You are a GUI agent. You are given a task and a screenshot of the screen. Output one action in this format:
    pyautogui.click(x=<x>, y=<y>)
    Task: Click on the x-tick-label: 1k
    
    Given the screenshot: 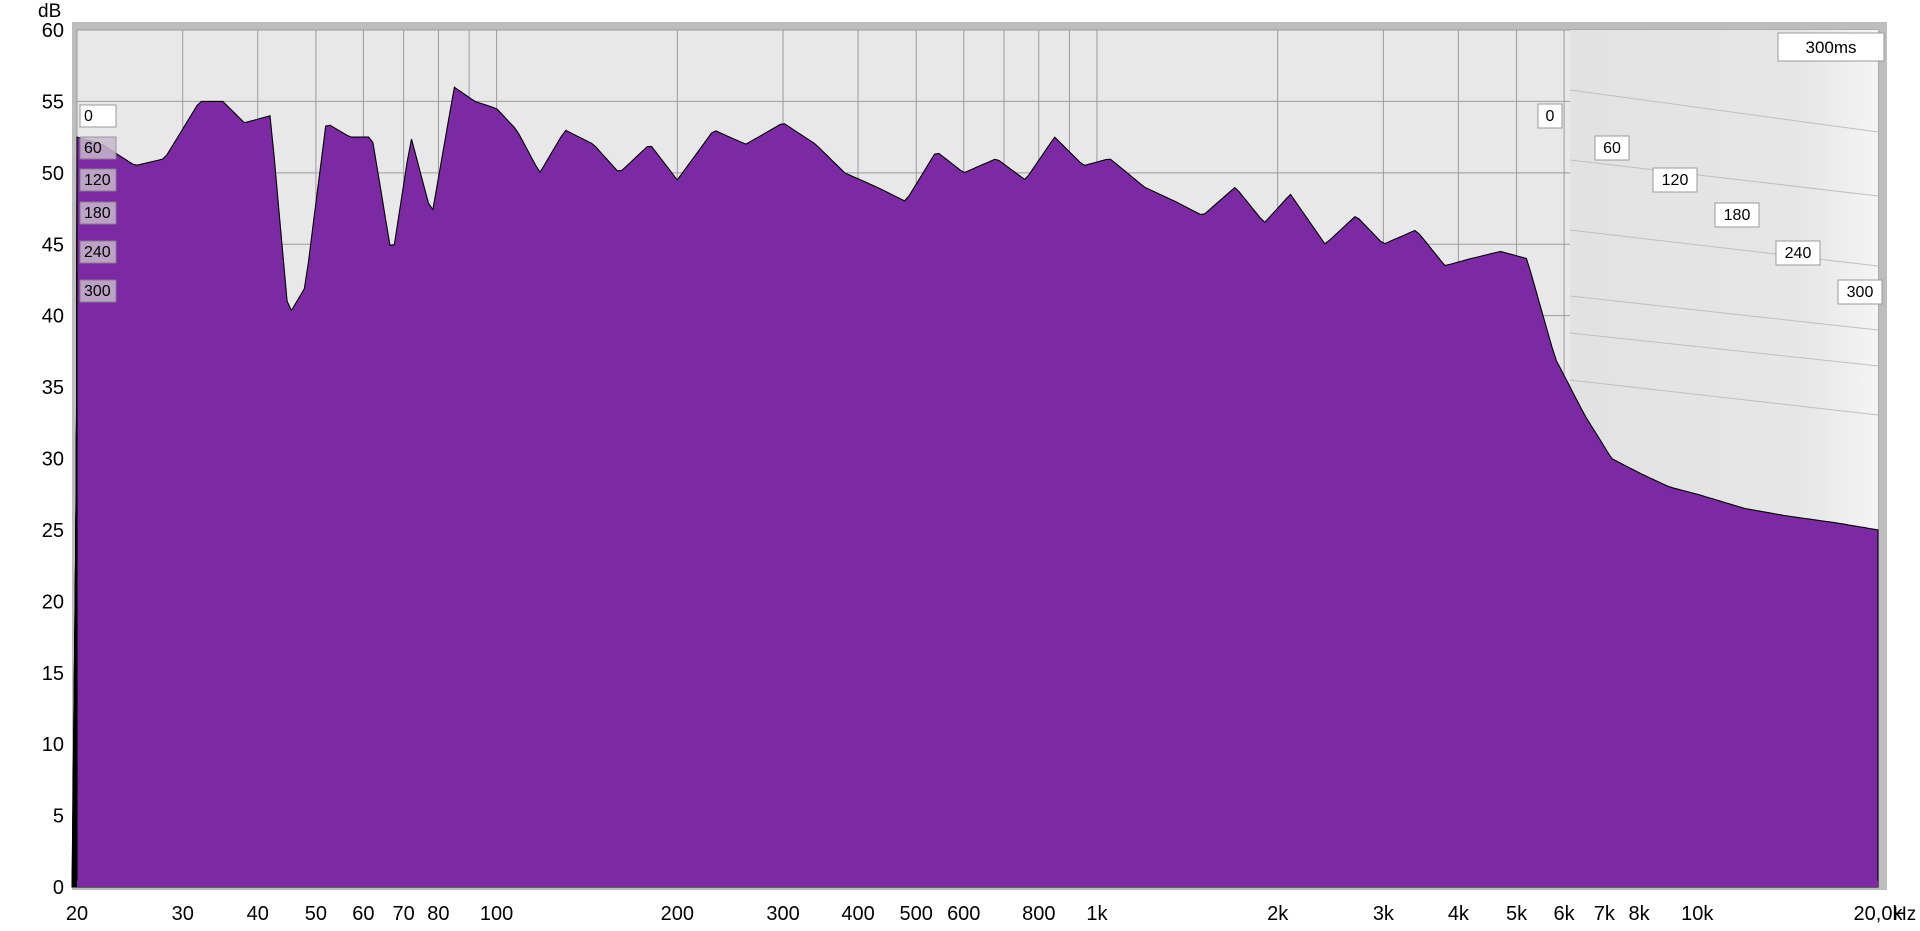 What is the action you would take?
    pyautogui.click(x=1097, y=914)
    